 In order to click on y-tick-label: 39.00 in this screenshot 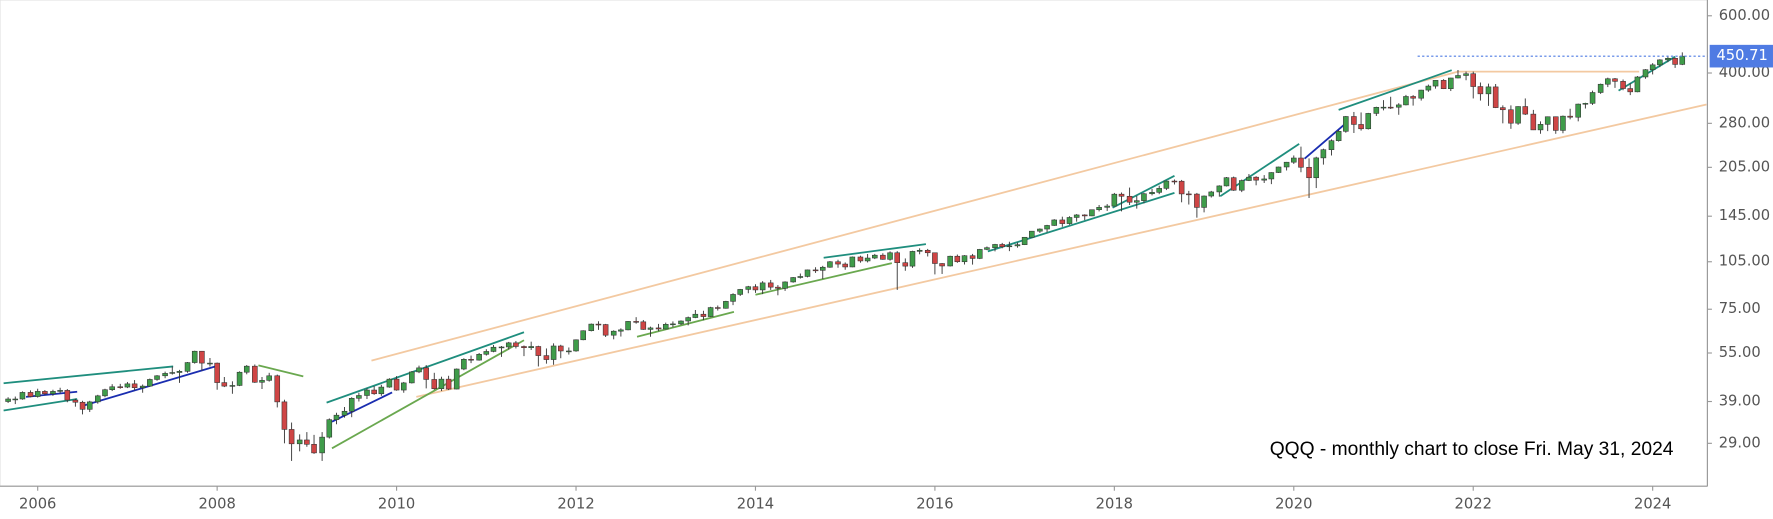, I will do `click(1740, 401)`.